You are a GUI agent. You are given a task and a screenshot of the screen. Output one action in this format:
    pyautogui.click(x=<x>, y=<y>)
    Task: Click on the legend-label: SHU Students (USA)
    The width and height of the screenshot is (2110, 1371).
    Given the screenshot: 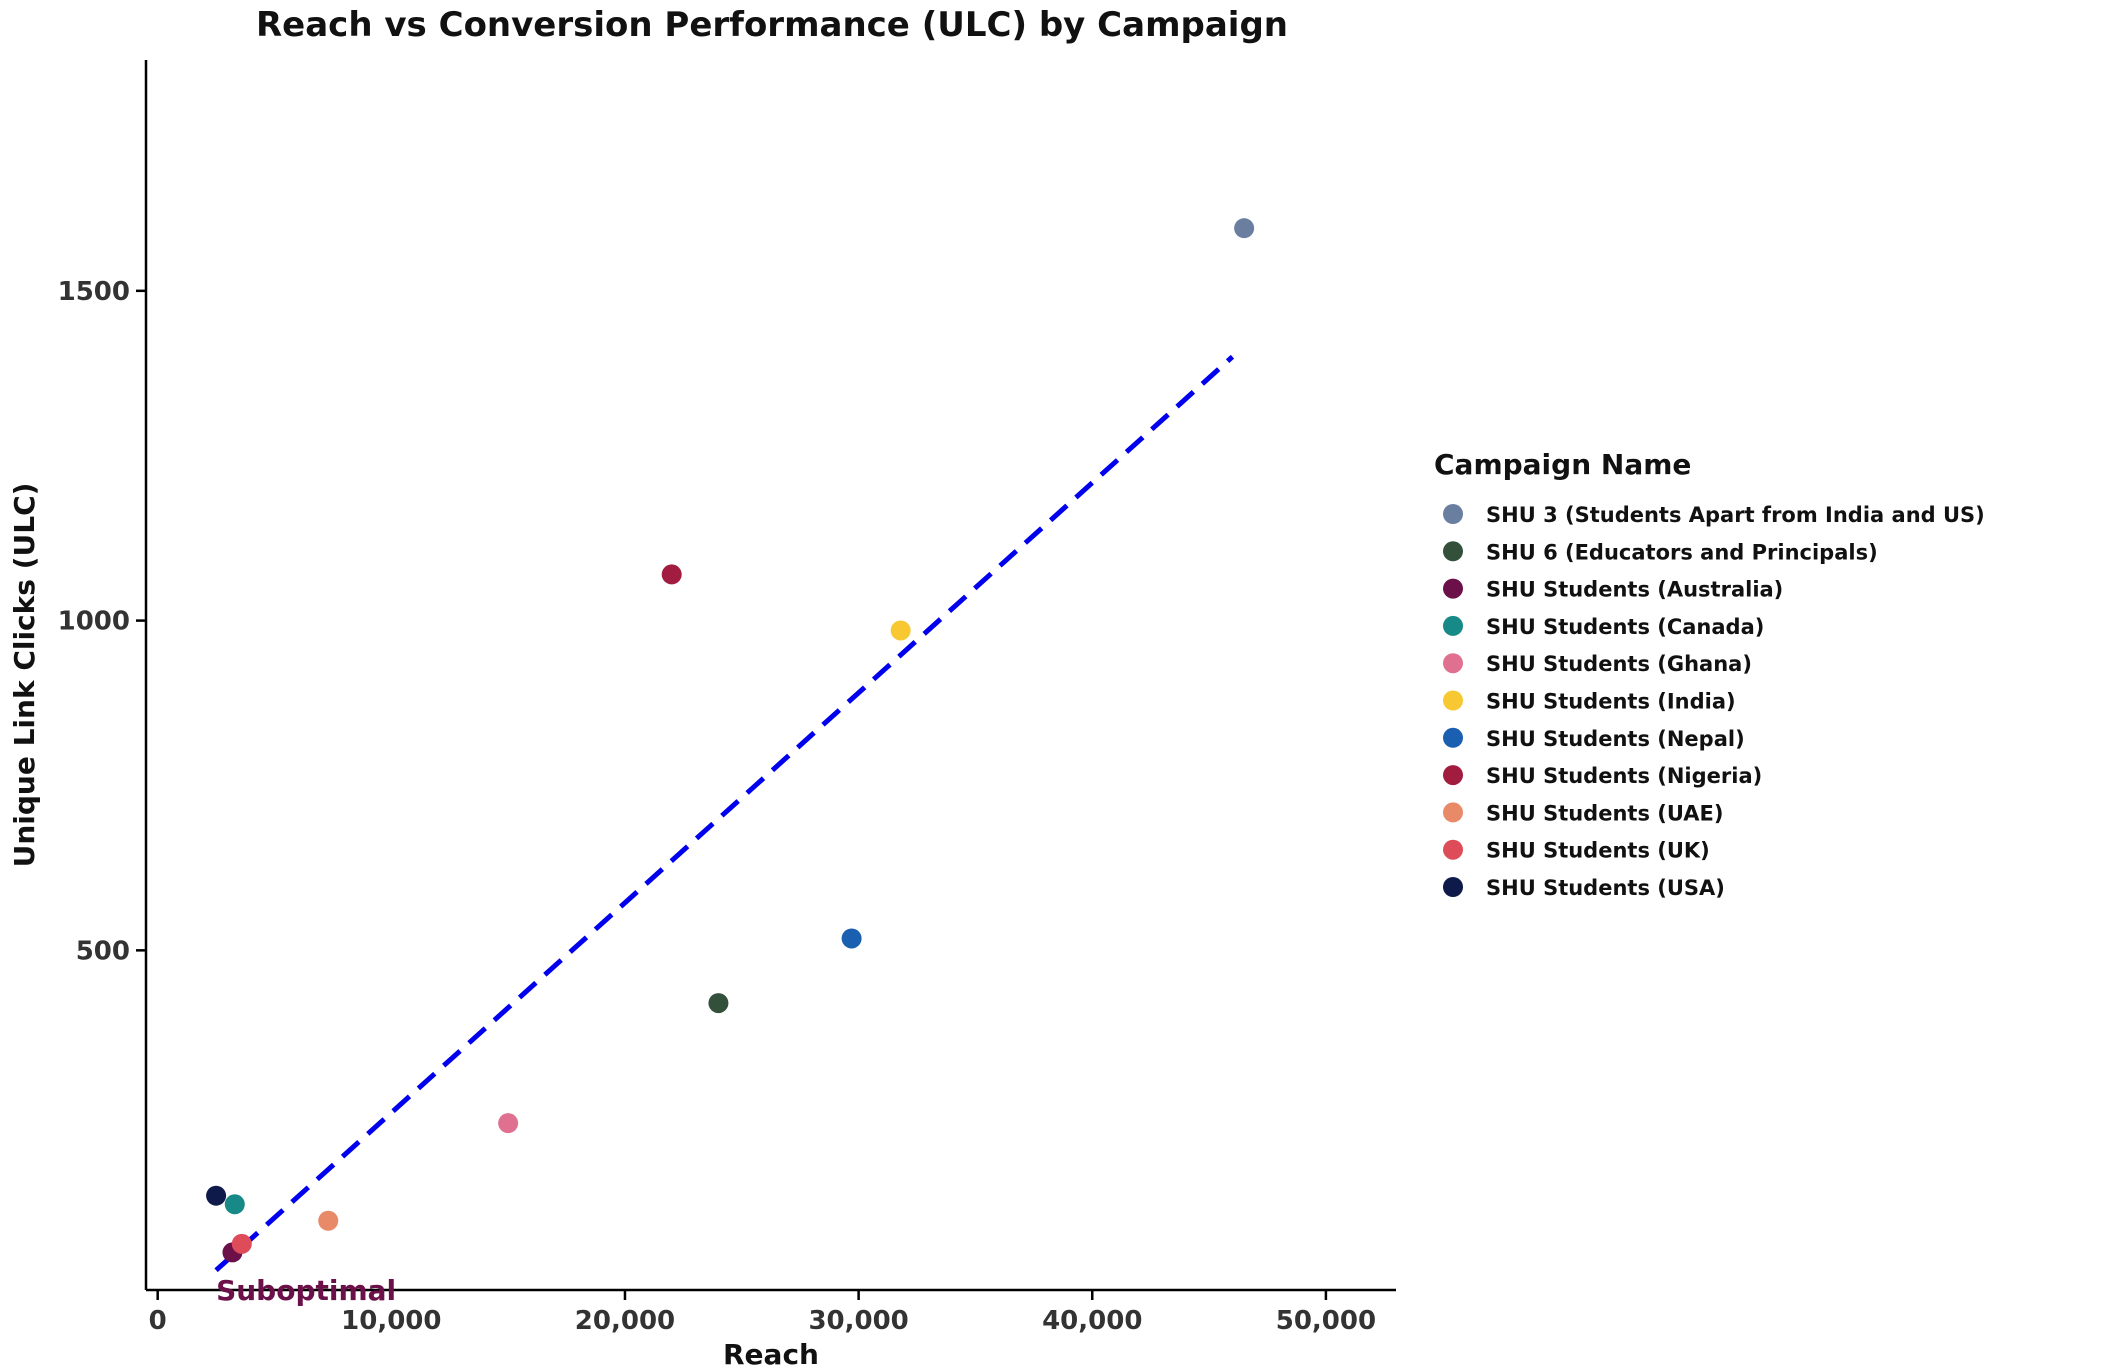 What is the action you would take?
    pyautogui.click(x=1605, y=888)
    